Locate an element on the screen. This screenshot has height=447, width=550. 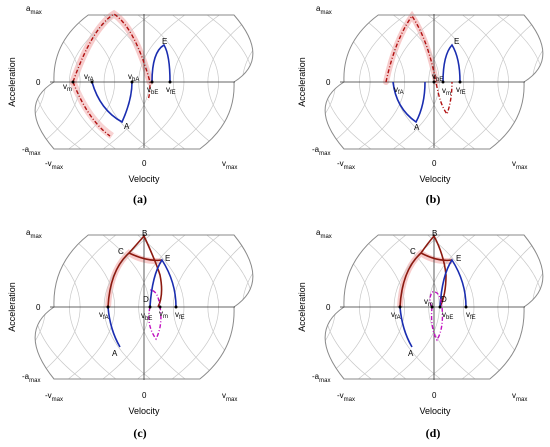
velocity-label: vbA is located at coordinates (133, 77).